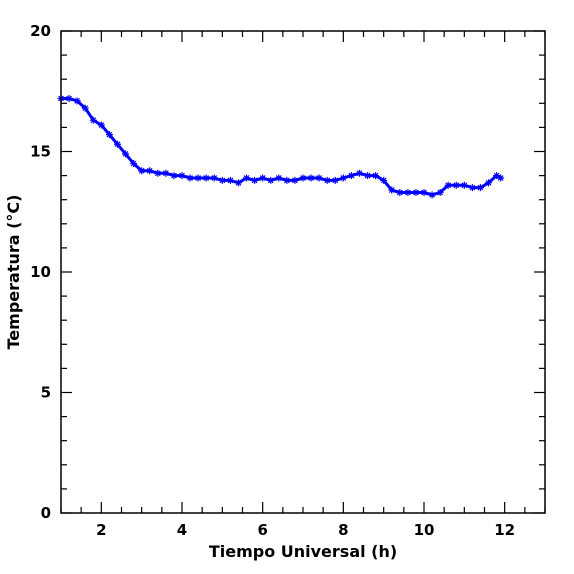  I want to click on y-tick-label: 10, so click(40, 272).